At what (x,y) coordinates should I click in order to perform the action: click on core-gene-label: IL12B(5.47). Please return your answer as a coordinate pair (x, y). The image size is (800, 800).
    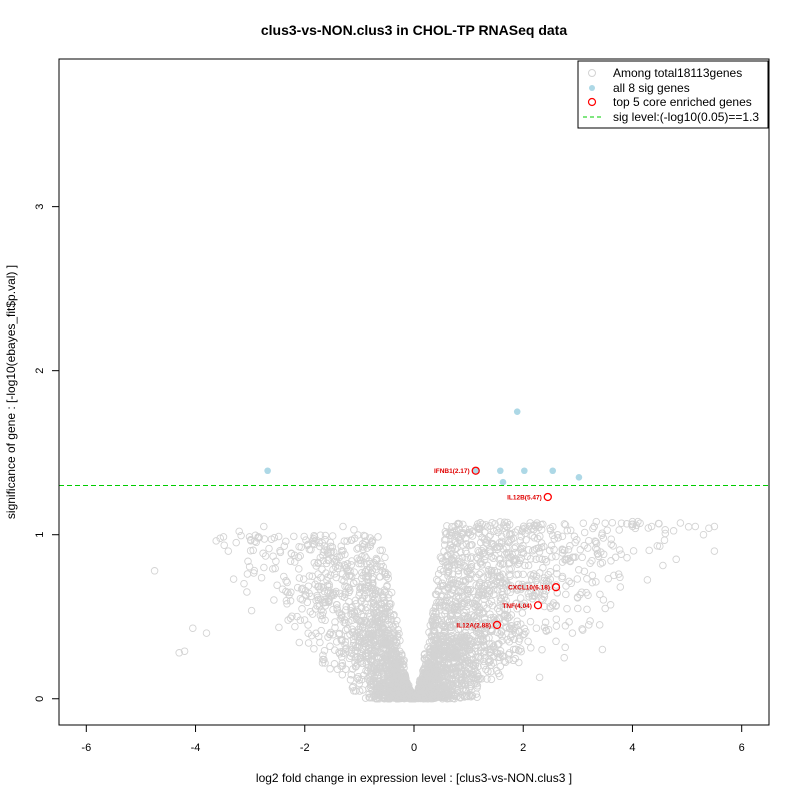
    Looking at the image, I should click on (524, 497).